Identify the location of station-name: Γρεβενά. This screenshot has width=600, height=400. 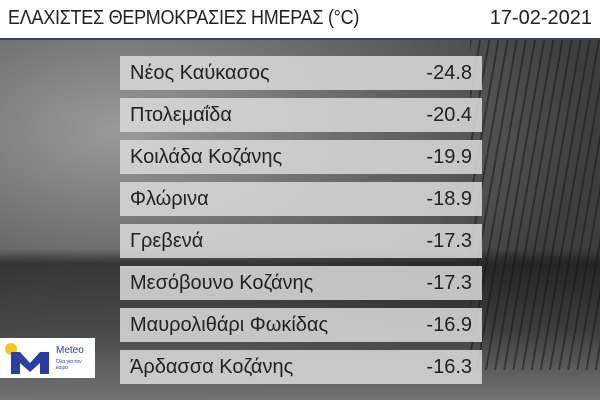
(167, 240).